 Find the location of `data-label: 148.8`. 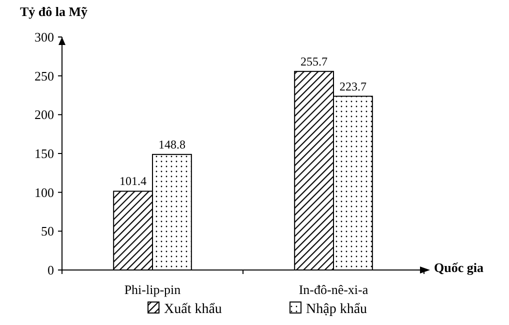

data-label: 148.8 is located at coordinates (172, 144).